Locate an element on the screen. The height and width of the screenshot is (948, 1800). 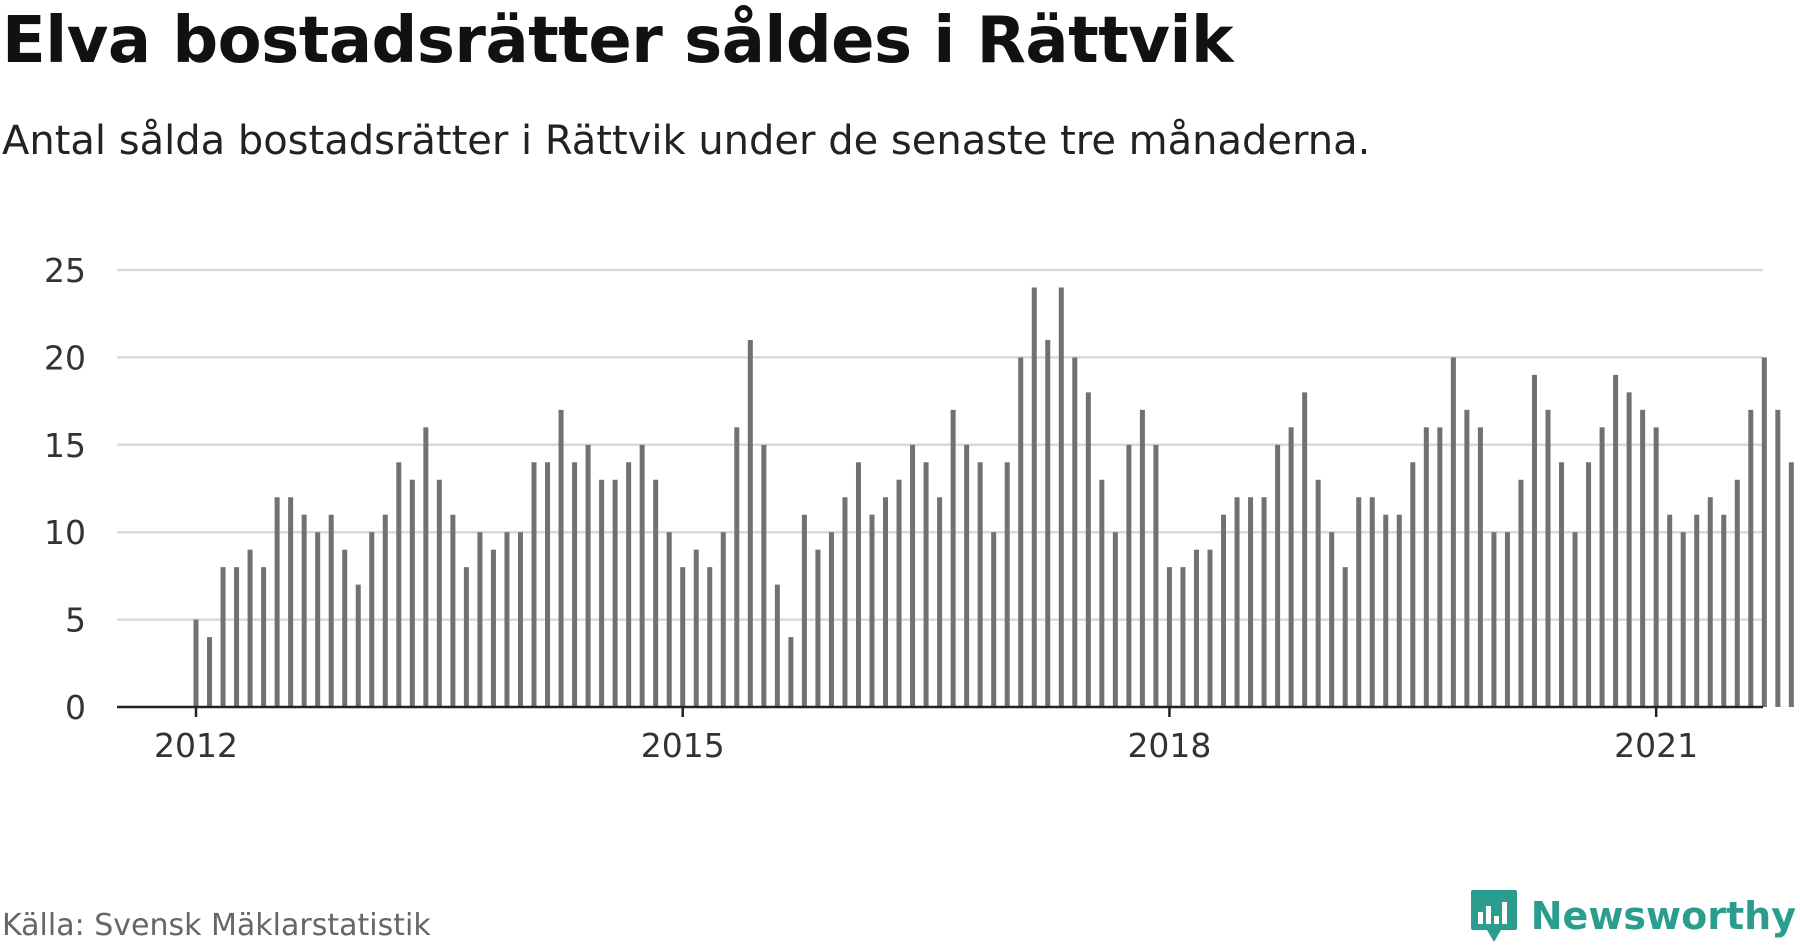
y-axis-labels: 0 5 10 15 20 25 is located at coordinates (65, 489).